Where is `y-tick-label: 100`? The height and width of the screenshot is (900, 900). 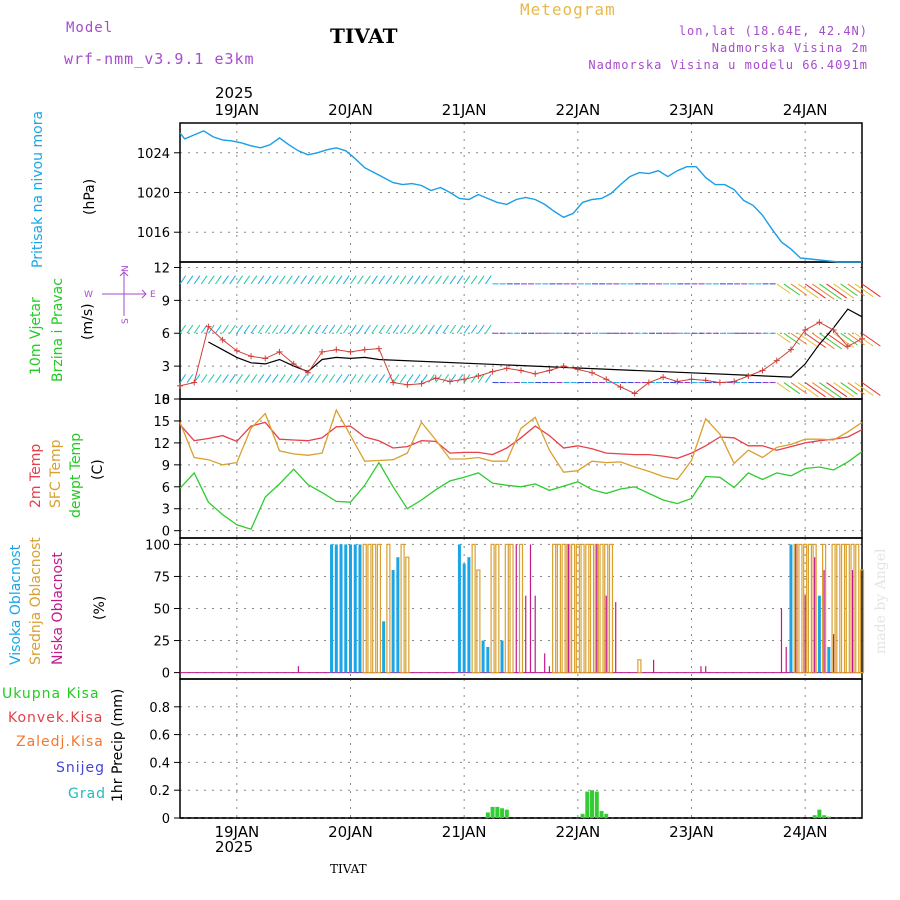 y-tick-label: 100 is located at coordinates (157, 545).